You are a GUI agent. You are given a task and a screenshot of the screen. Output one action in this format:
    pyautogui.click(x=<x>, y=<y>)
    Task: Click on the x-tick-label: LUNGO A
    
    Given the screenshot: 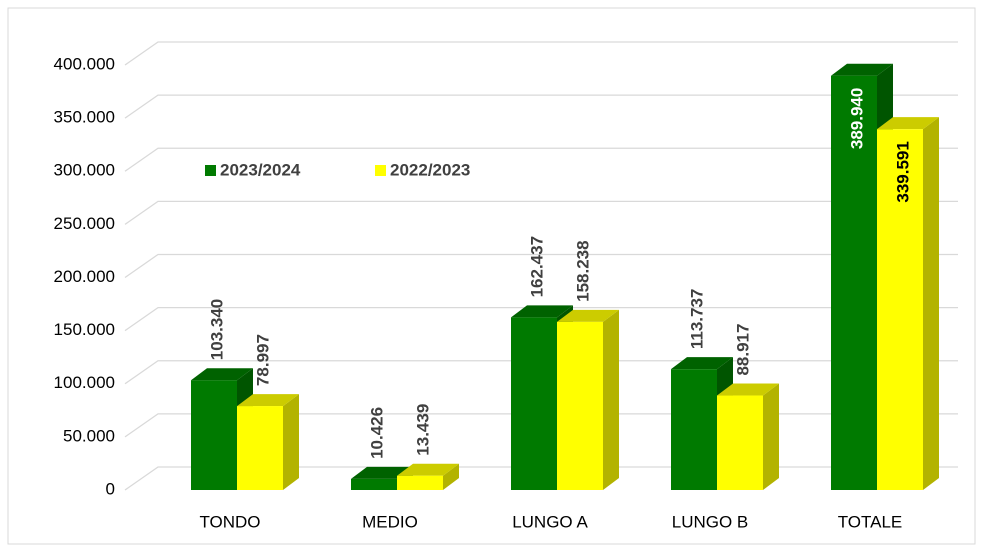 What is the action you would take?
    pyautogui.click(x=550, y=521)
    